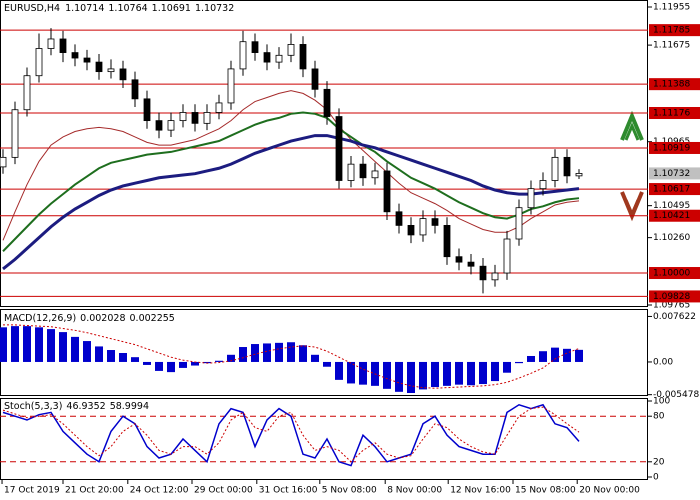 The image size is (700, 500). I want to click on y-tick-label: 0.007622, so click(674, 317).